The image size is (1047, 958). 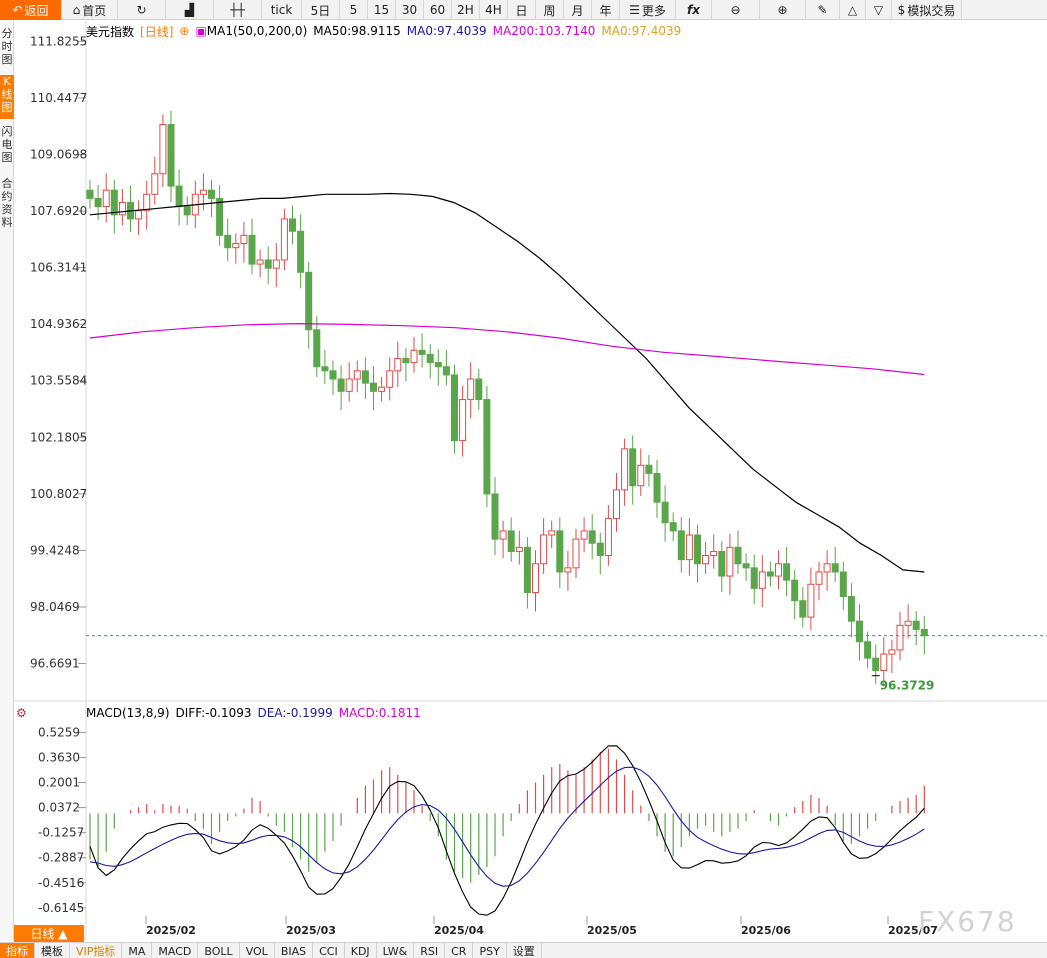 I want to click on ind-label: CCI, so click(x=328, y=951).